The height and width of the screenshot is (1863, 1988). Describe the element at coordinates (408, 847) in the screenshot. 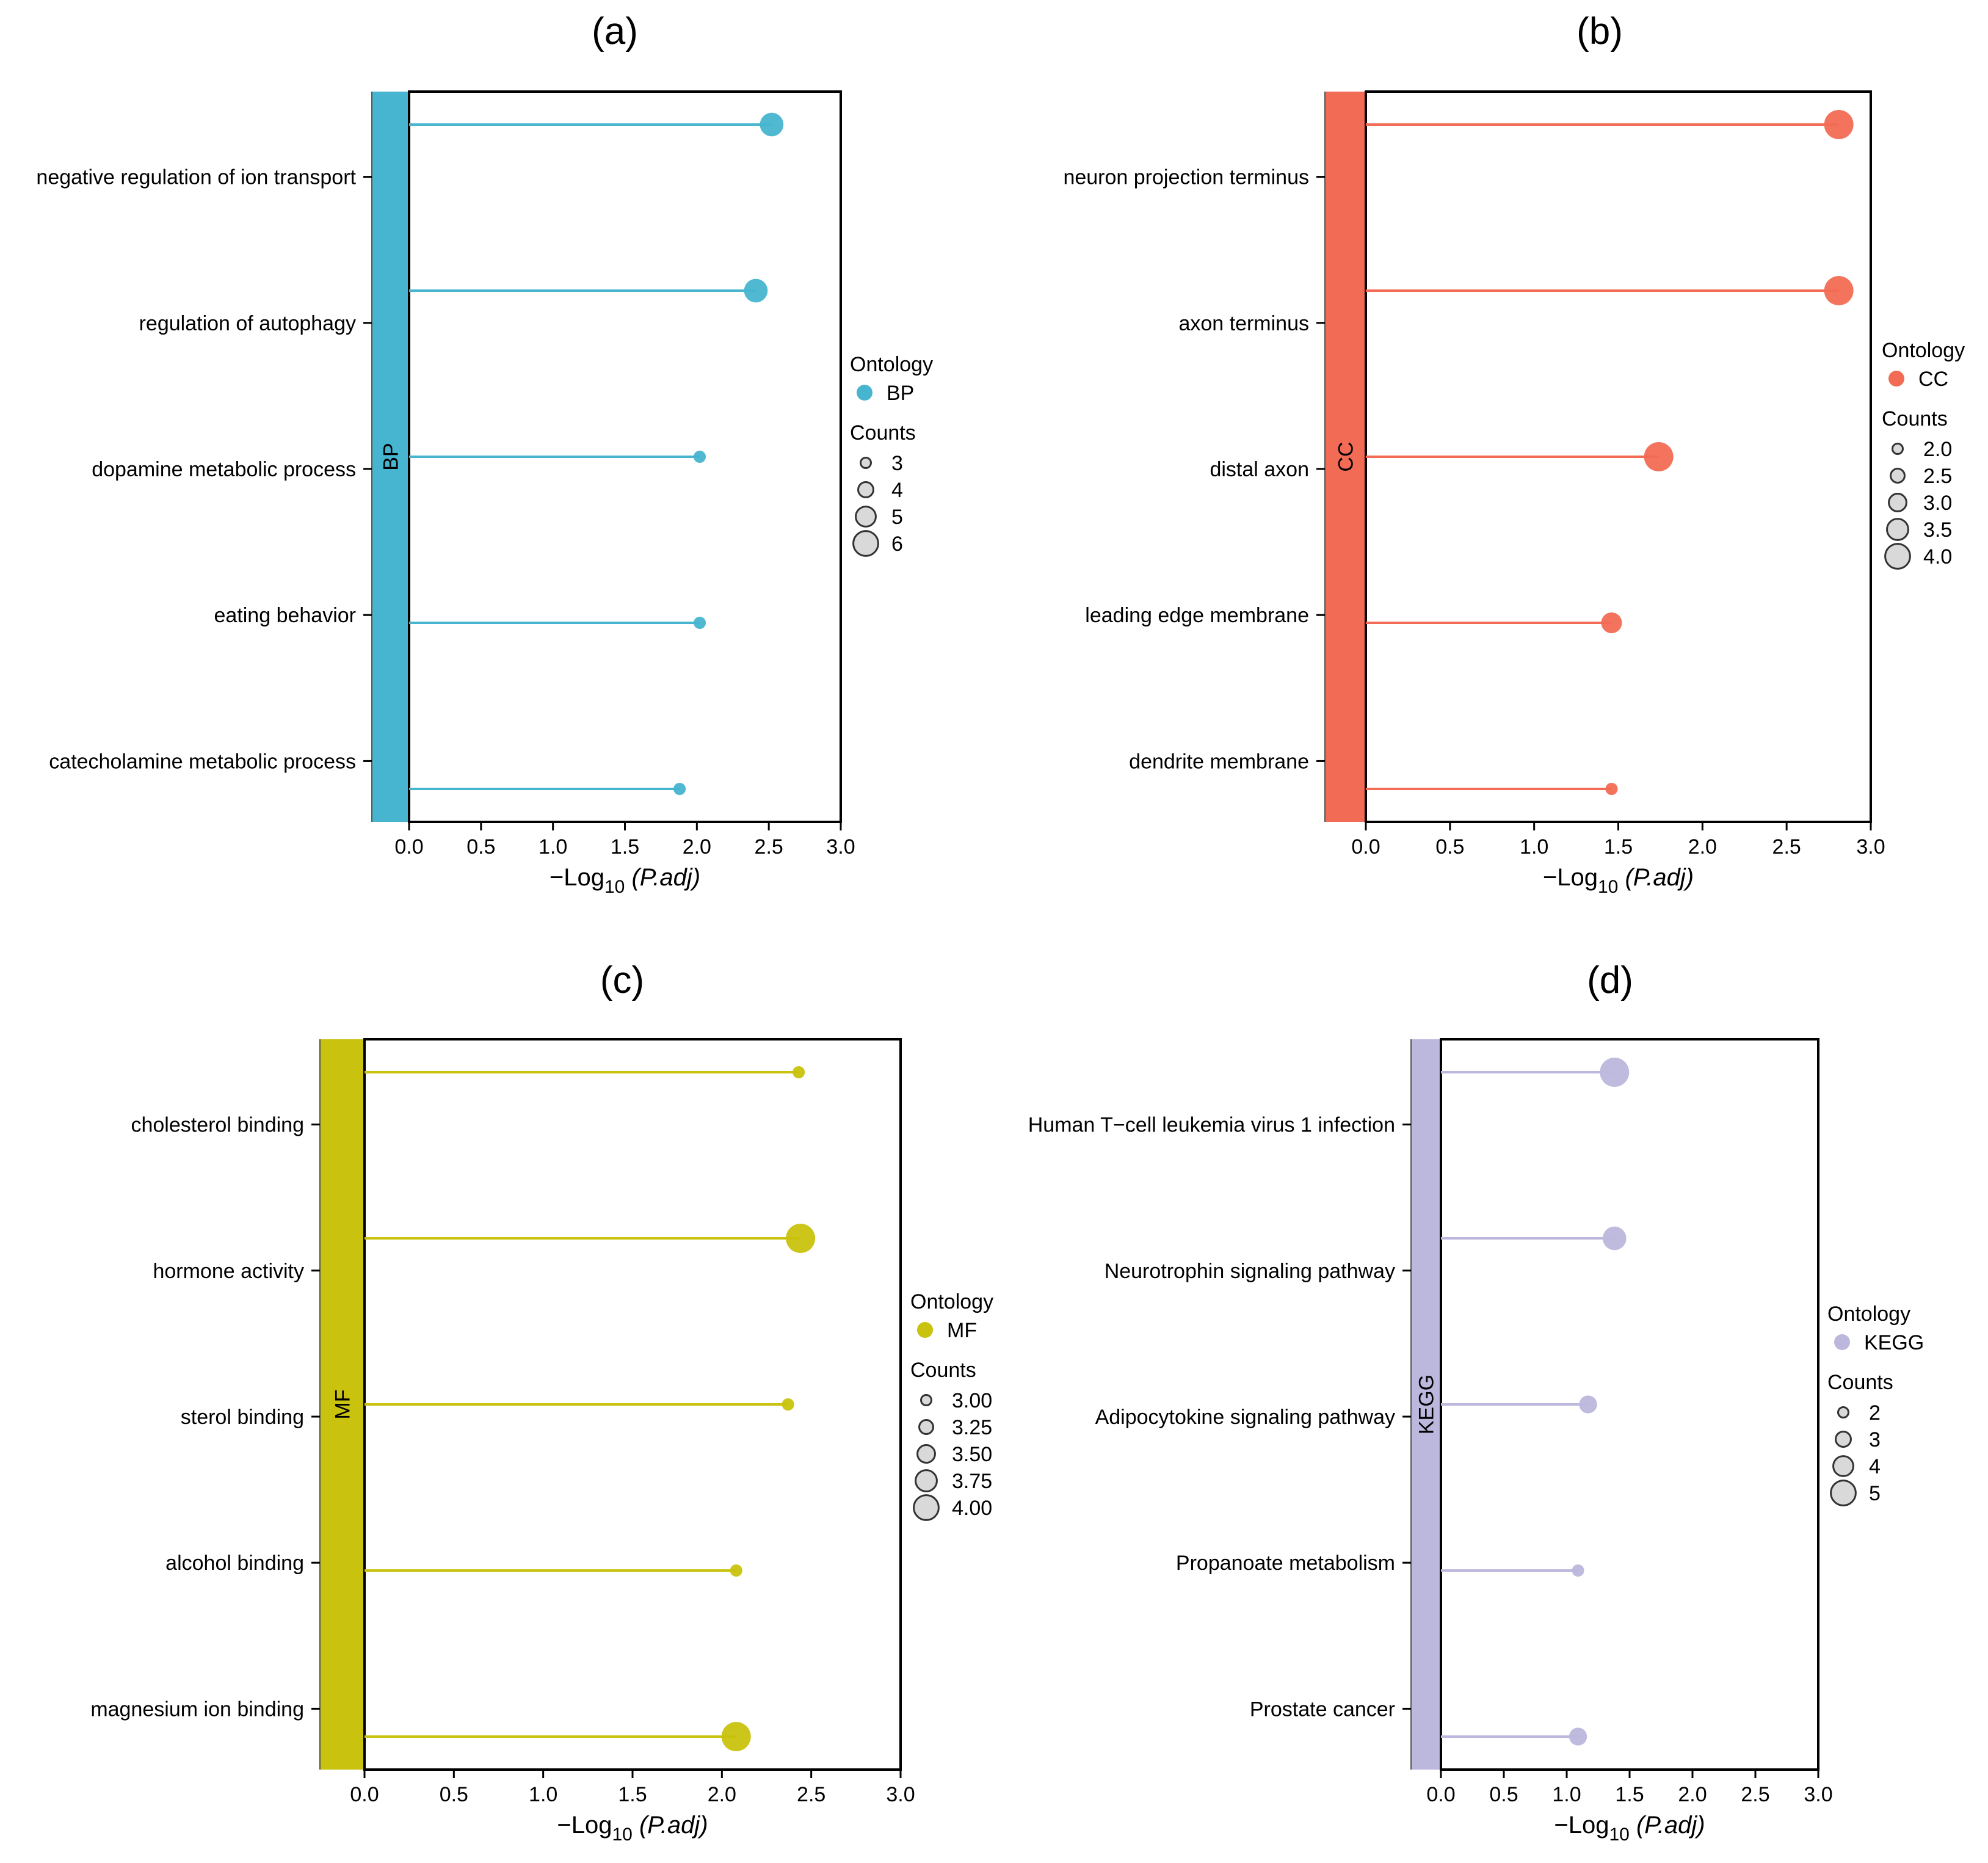

I see `x-tick-label: 0.0` at that location.